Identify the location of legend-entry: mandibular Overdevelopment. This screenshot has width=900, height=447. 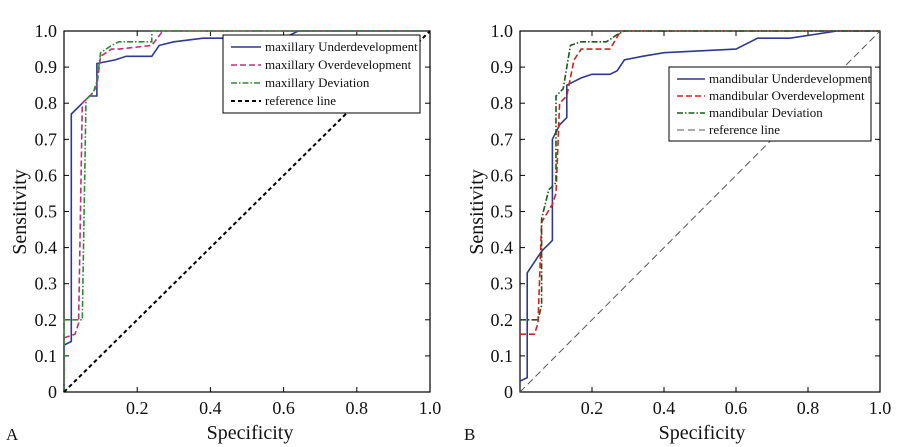
(787, 95).